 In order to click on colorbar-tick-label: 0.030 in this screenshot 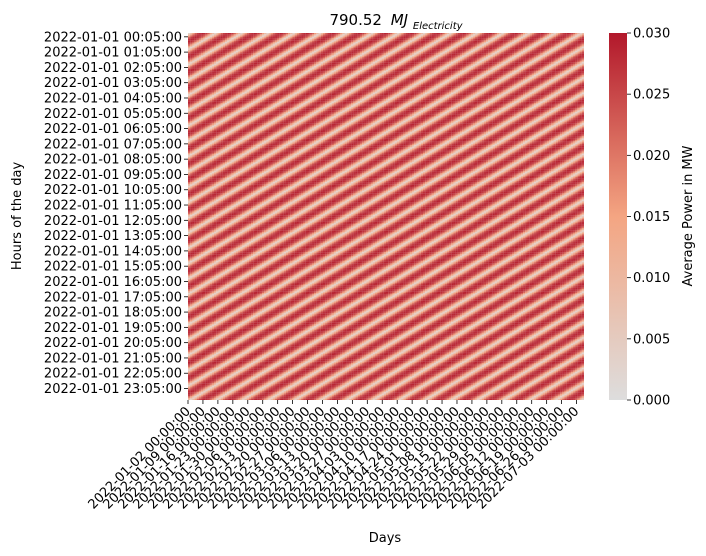, I will do `click(651, 34)`.